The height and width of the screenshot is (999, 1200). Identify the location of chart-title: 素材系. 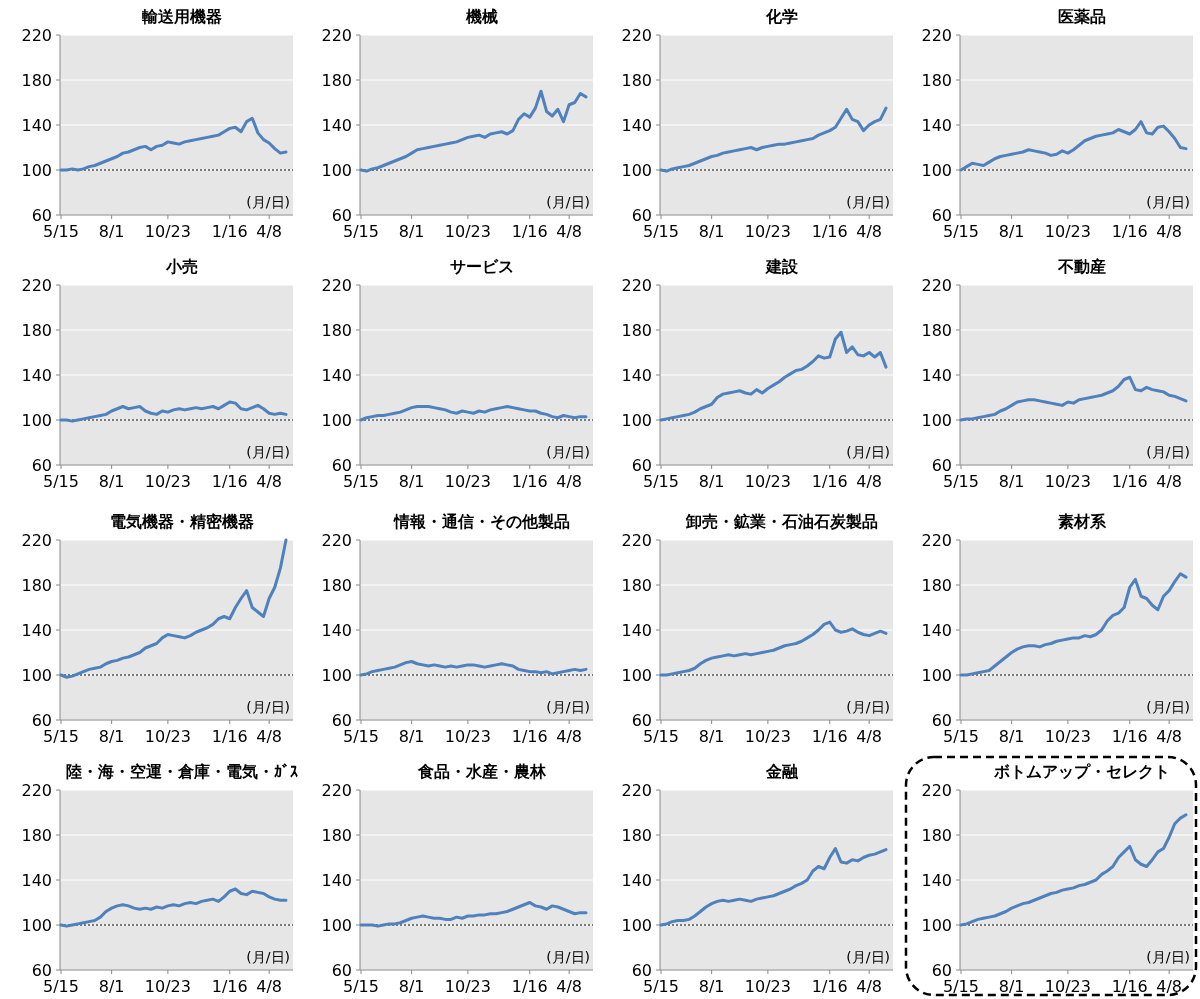
(1082, 521).